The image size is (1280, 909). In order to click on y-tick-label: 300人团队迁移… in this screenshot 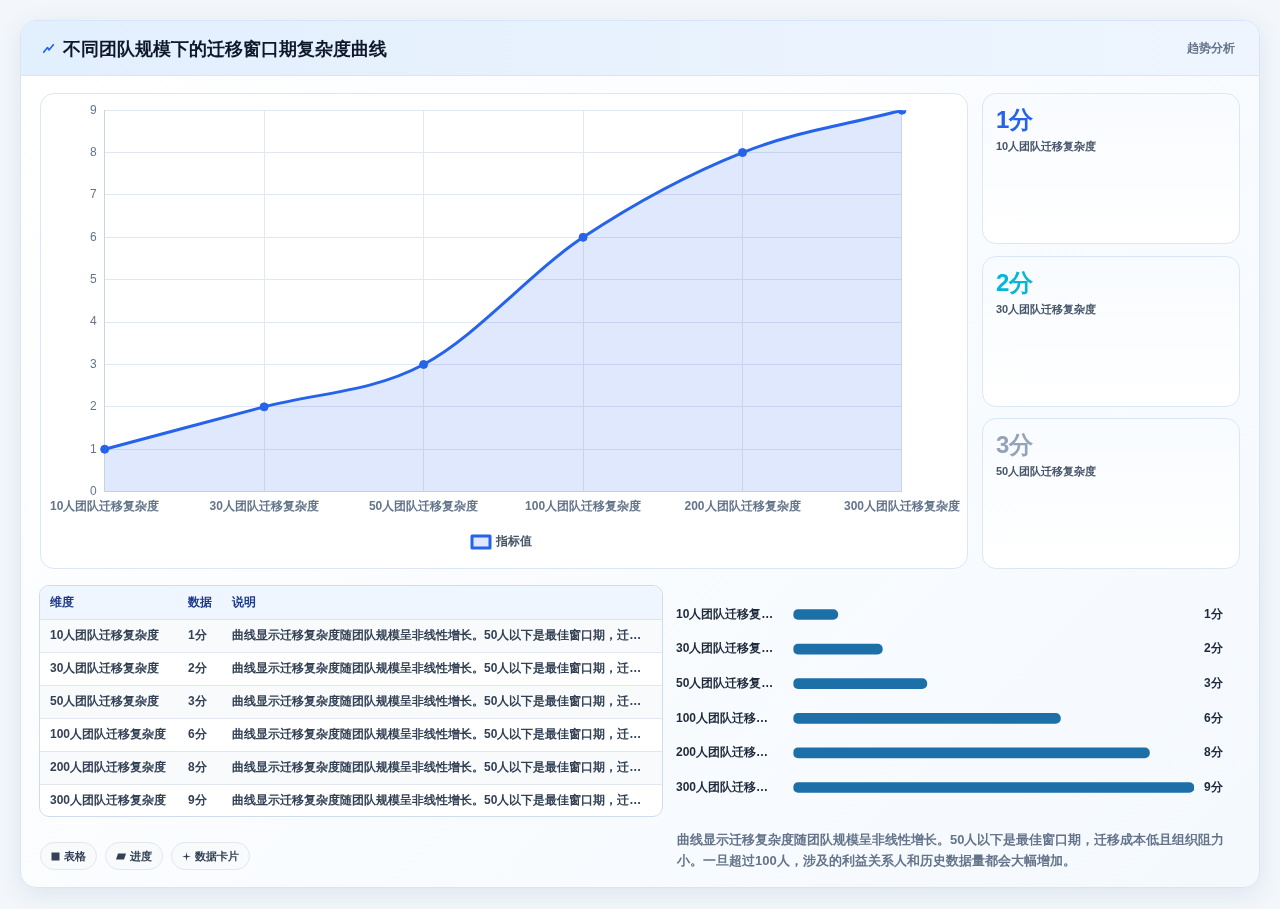, I will do `click(722, 786)`.